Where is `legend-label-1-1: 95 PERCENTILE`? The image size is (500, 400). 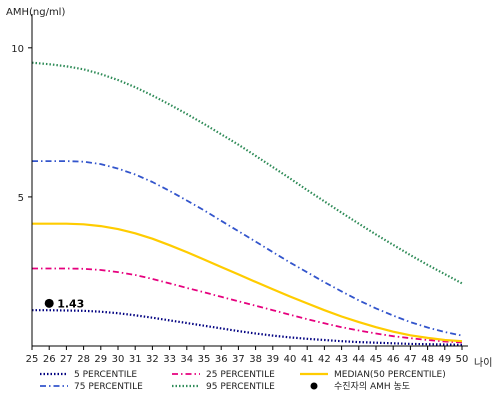 legend-label-1-1: 95 PERCENTILE is located at coordinates (240, 387).